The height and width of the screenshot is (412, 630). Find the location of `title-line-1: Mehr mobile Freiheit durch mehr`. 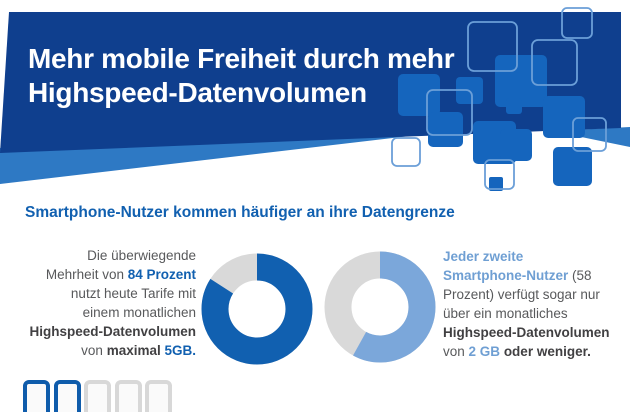

title-line-1: Mehr mobile Freiheit durch mehr is located at coordinates (241, 58).